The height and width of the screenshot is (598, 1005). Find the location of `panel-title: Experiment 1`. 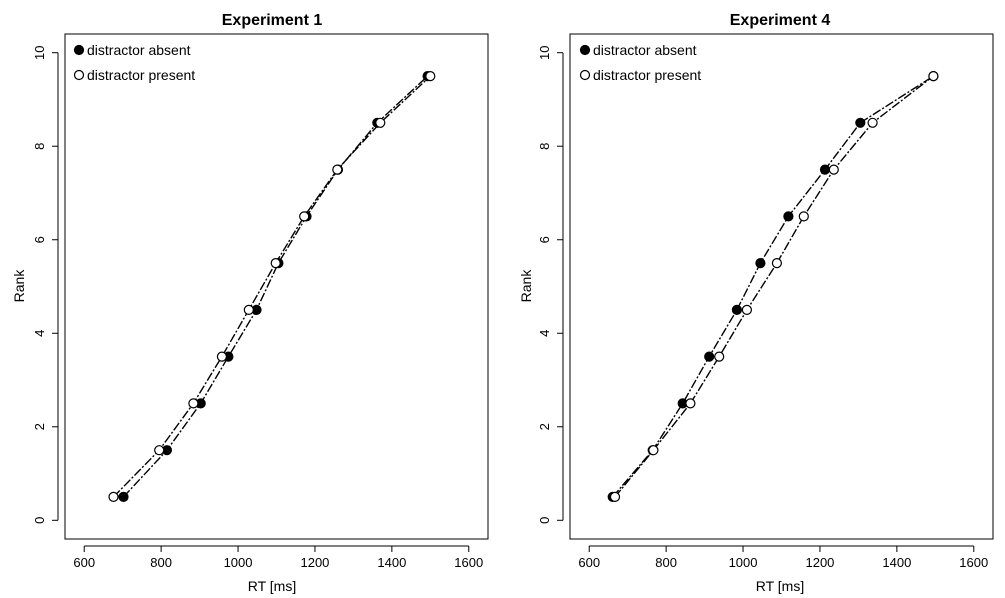

panel-title: Experiment 1 is located at coordinates (272, 20).